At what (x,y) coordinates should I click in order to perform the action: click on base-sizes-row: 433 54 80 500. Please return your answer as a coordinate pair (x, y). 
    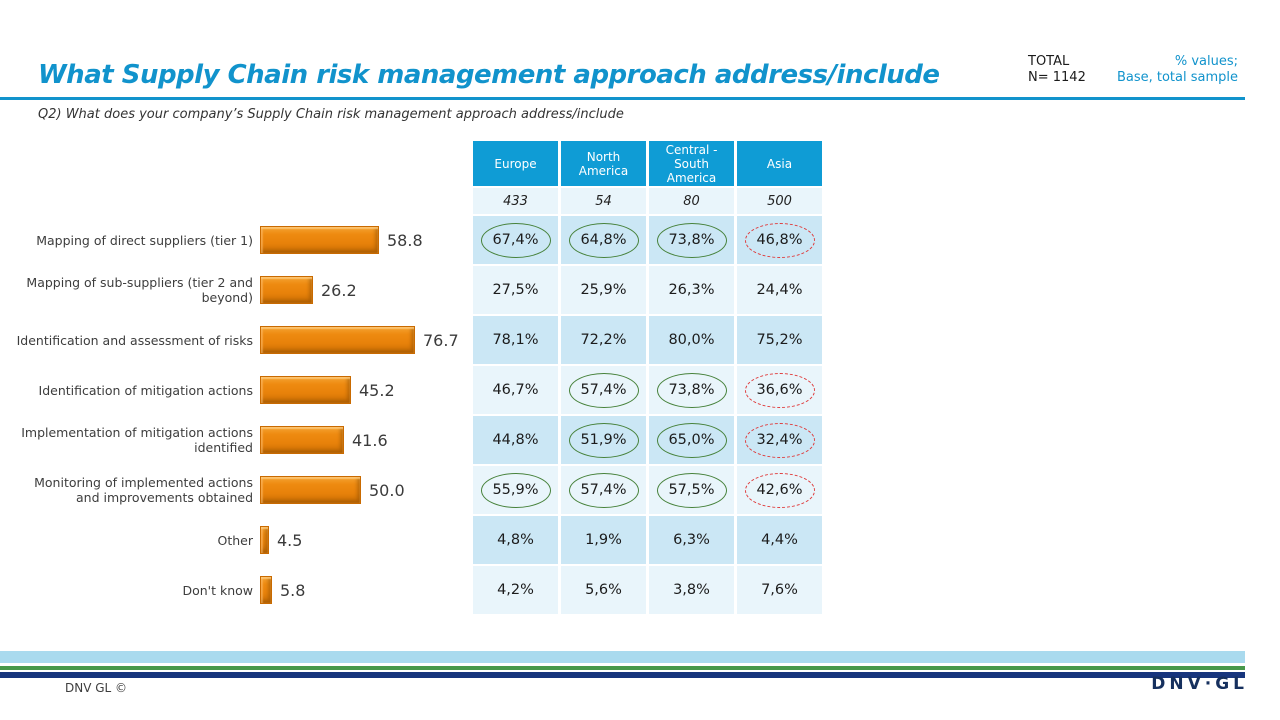
    Looking at the image, I should click on (647, 201).